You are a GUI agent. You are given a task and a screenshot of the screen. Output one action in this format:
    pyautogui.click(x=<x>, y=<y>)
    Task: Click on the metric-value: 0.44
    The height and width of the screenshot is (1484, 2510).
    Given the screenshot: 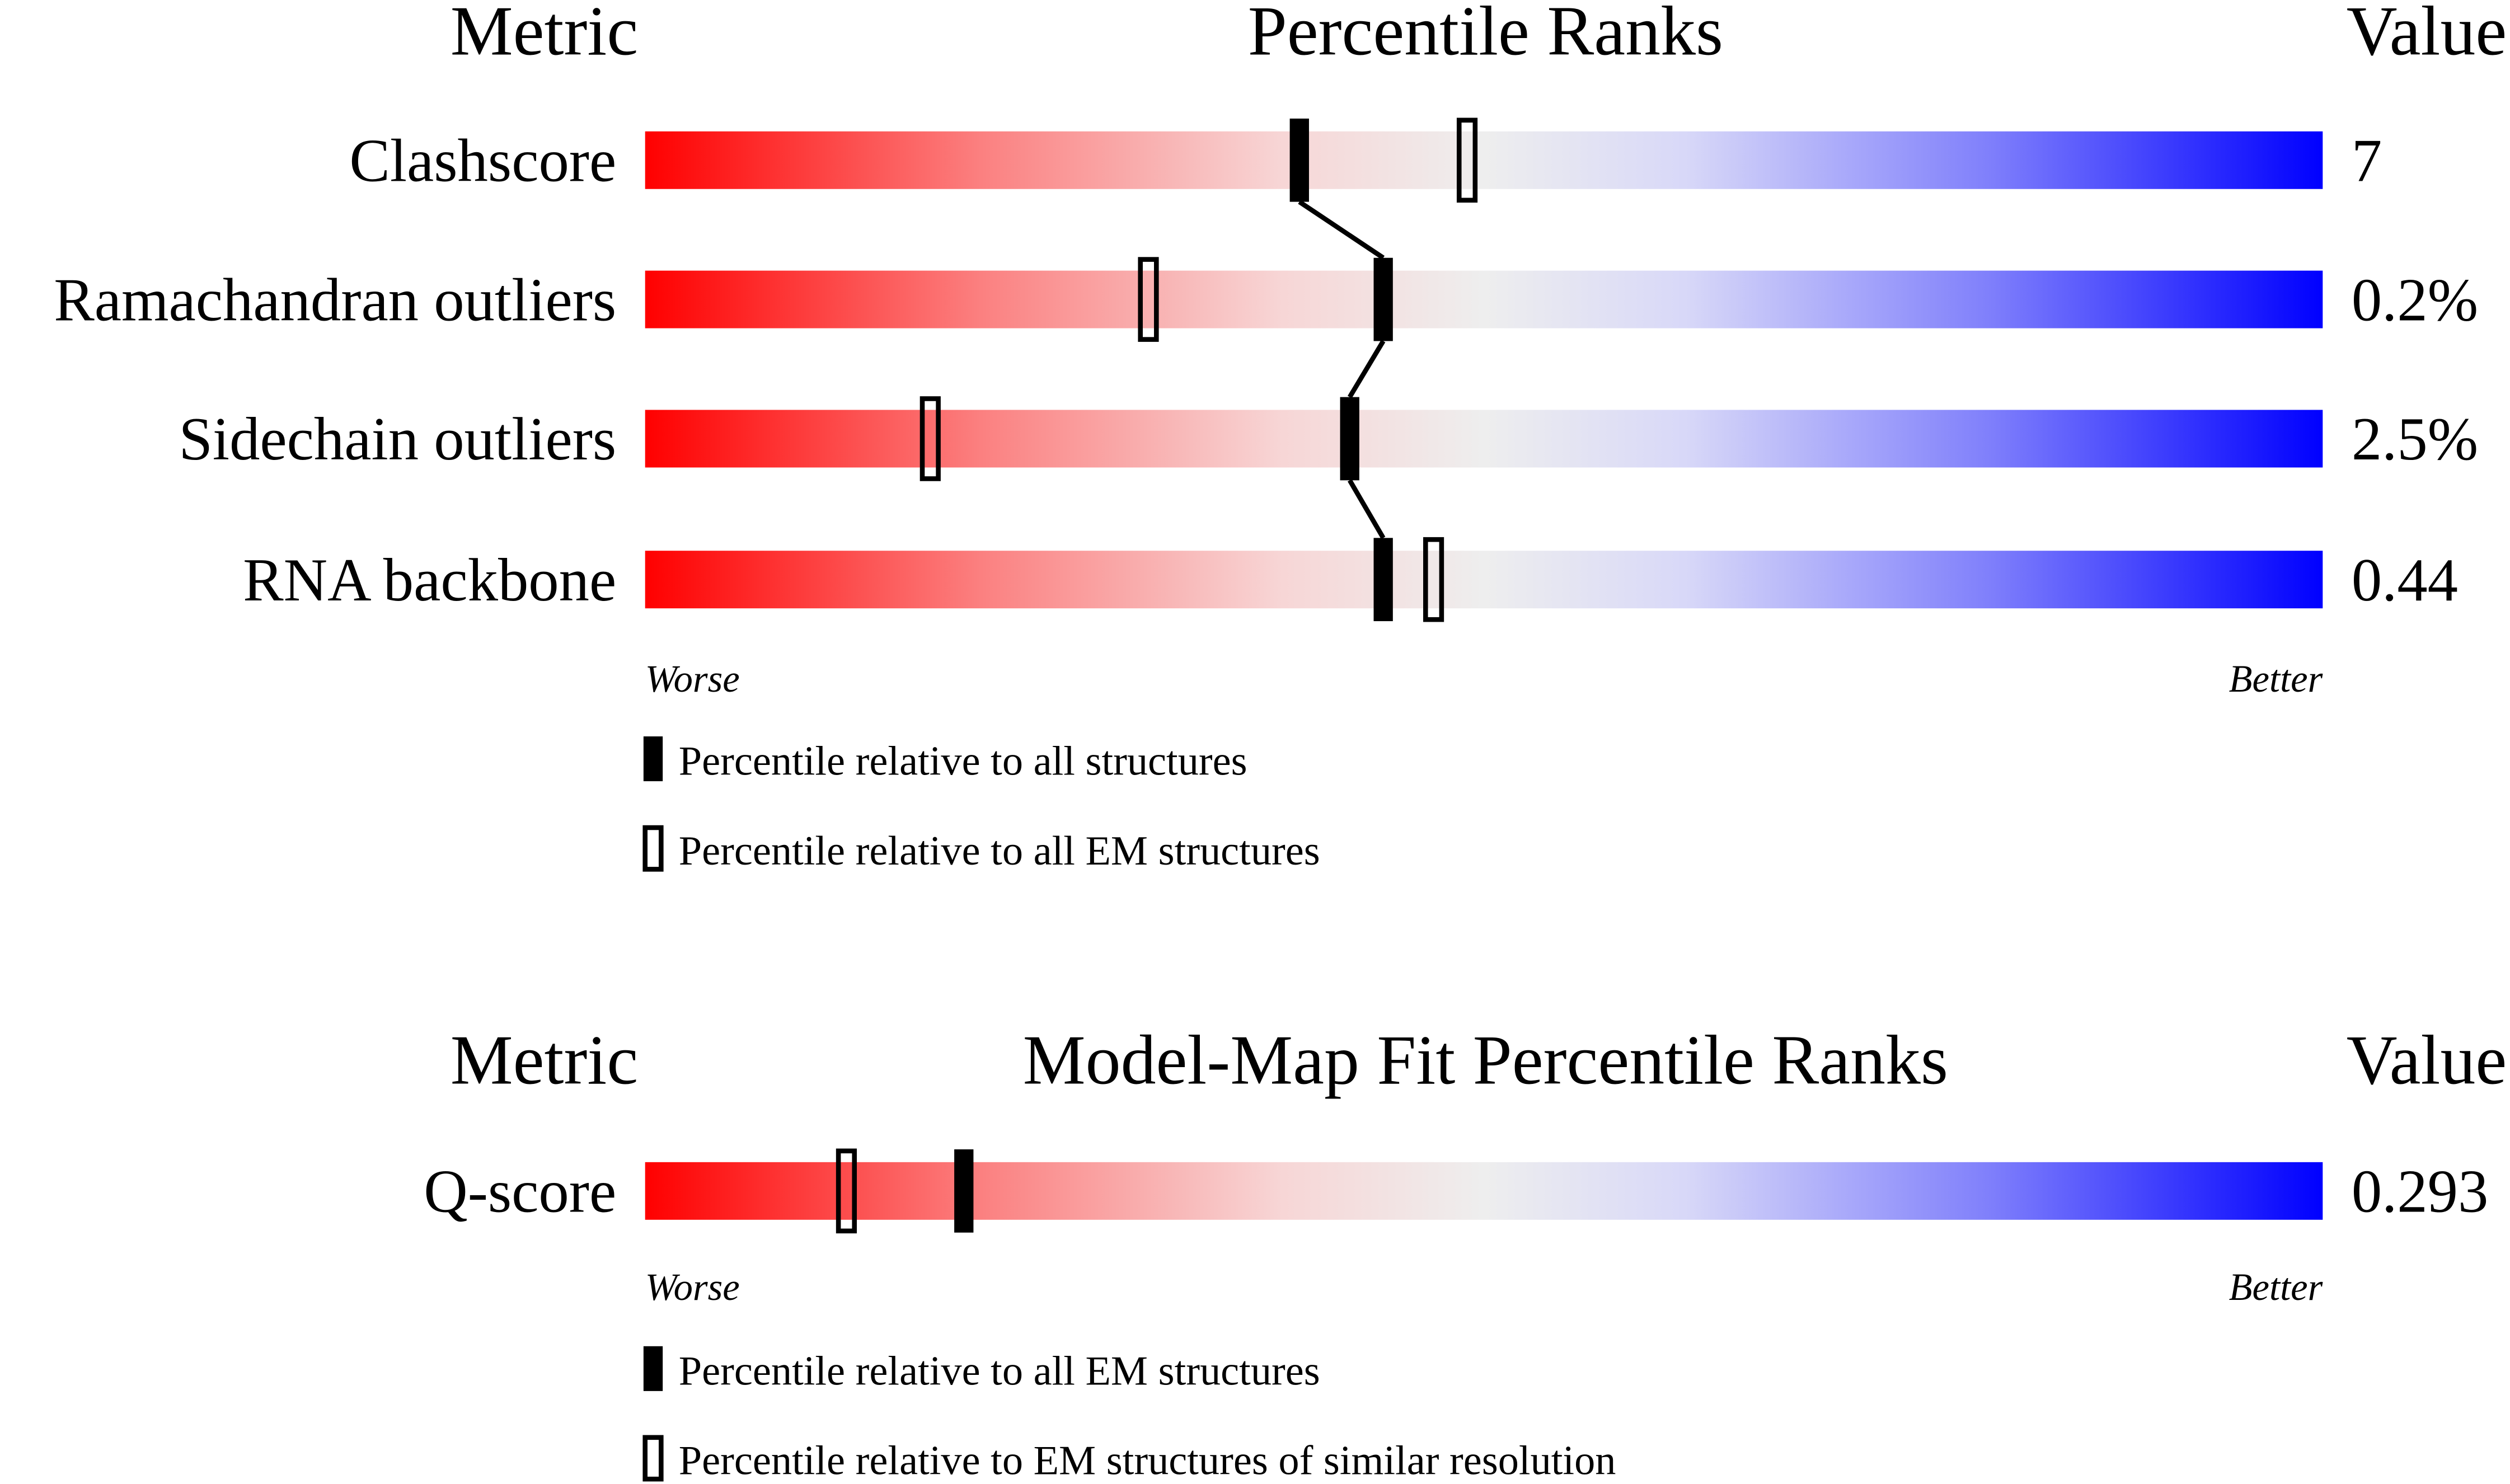 What is the action you would take?
    pyautogui.click(x=2405, y=580)
    